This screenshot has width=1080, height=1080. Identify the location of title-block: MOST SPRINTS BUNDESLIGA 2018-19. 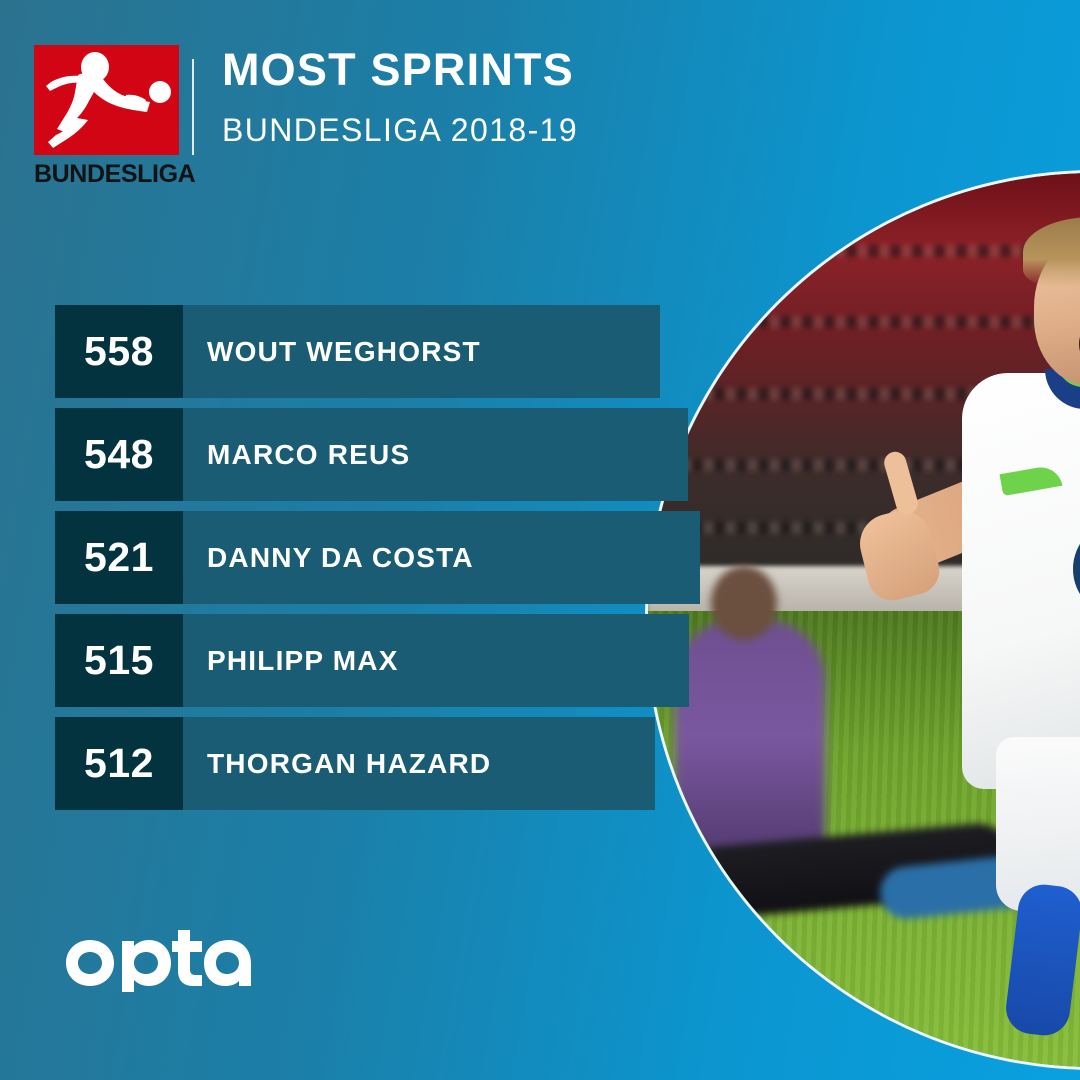
(400, 96).